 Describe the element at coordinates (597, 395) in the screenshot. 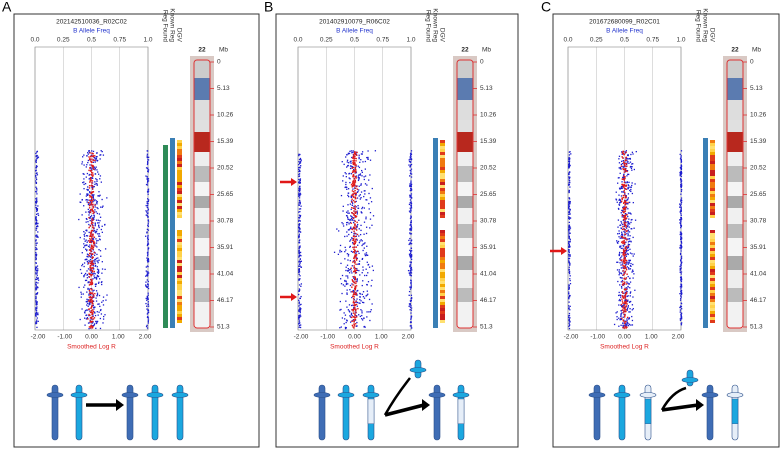

I see `centromere` at that location.